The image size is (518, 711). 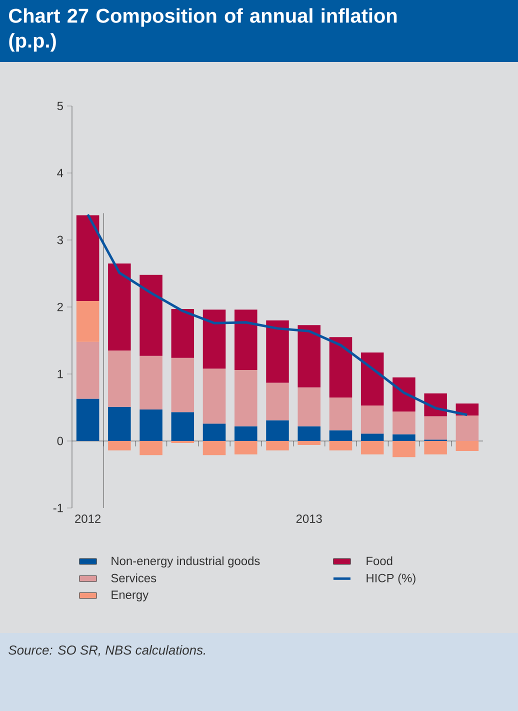 What do you see at coordinates (60, 173) in the screenshot?
I see `y-tick-label: 4` at bounding box center [60, 173].